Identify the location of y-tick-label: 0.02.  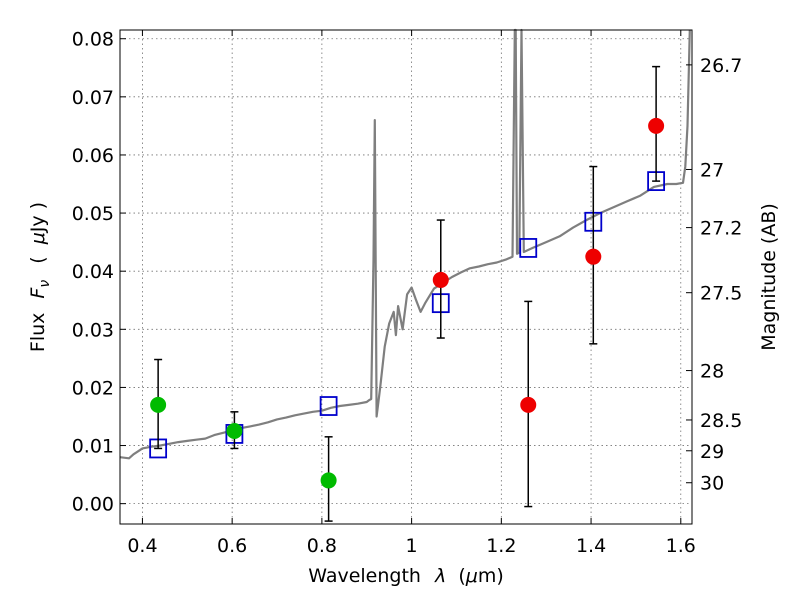
(93, 388).